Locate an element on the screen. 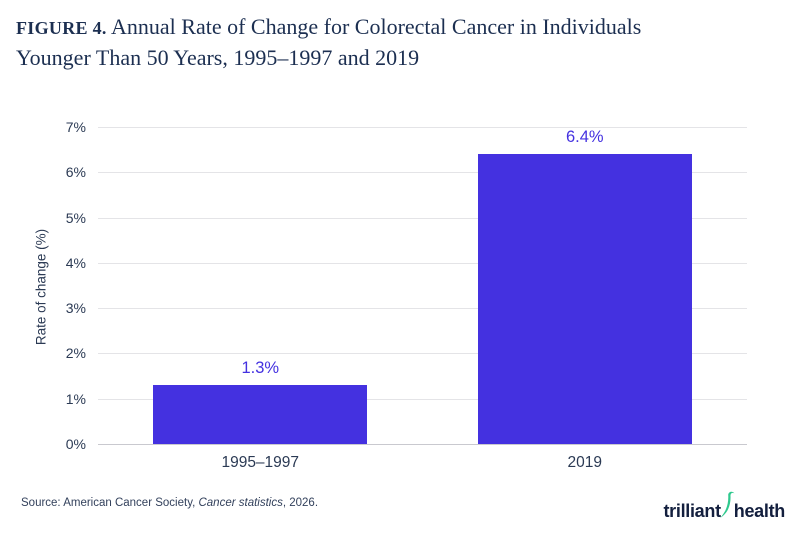 The width and height of the screenshot is (800, 537). y-tick-label: 4% is located at coordinates (75, 262).